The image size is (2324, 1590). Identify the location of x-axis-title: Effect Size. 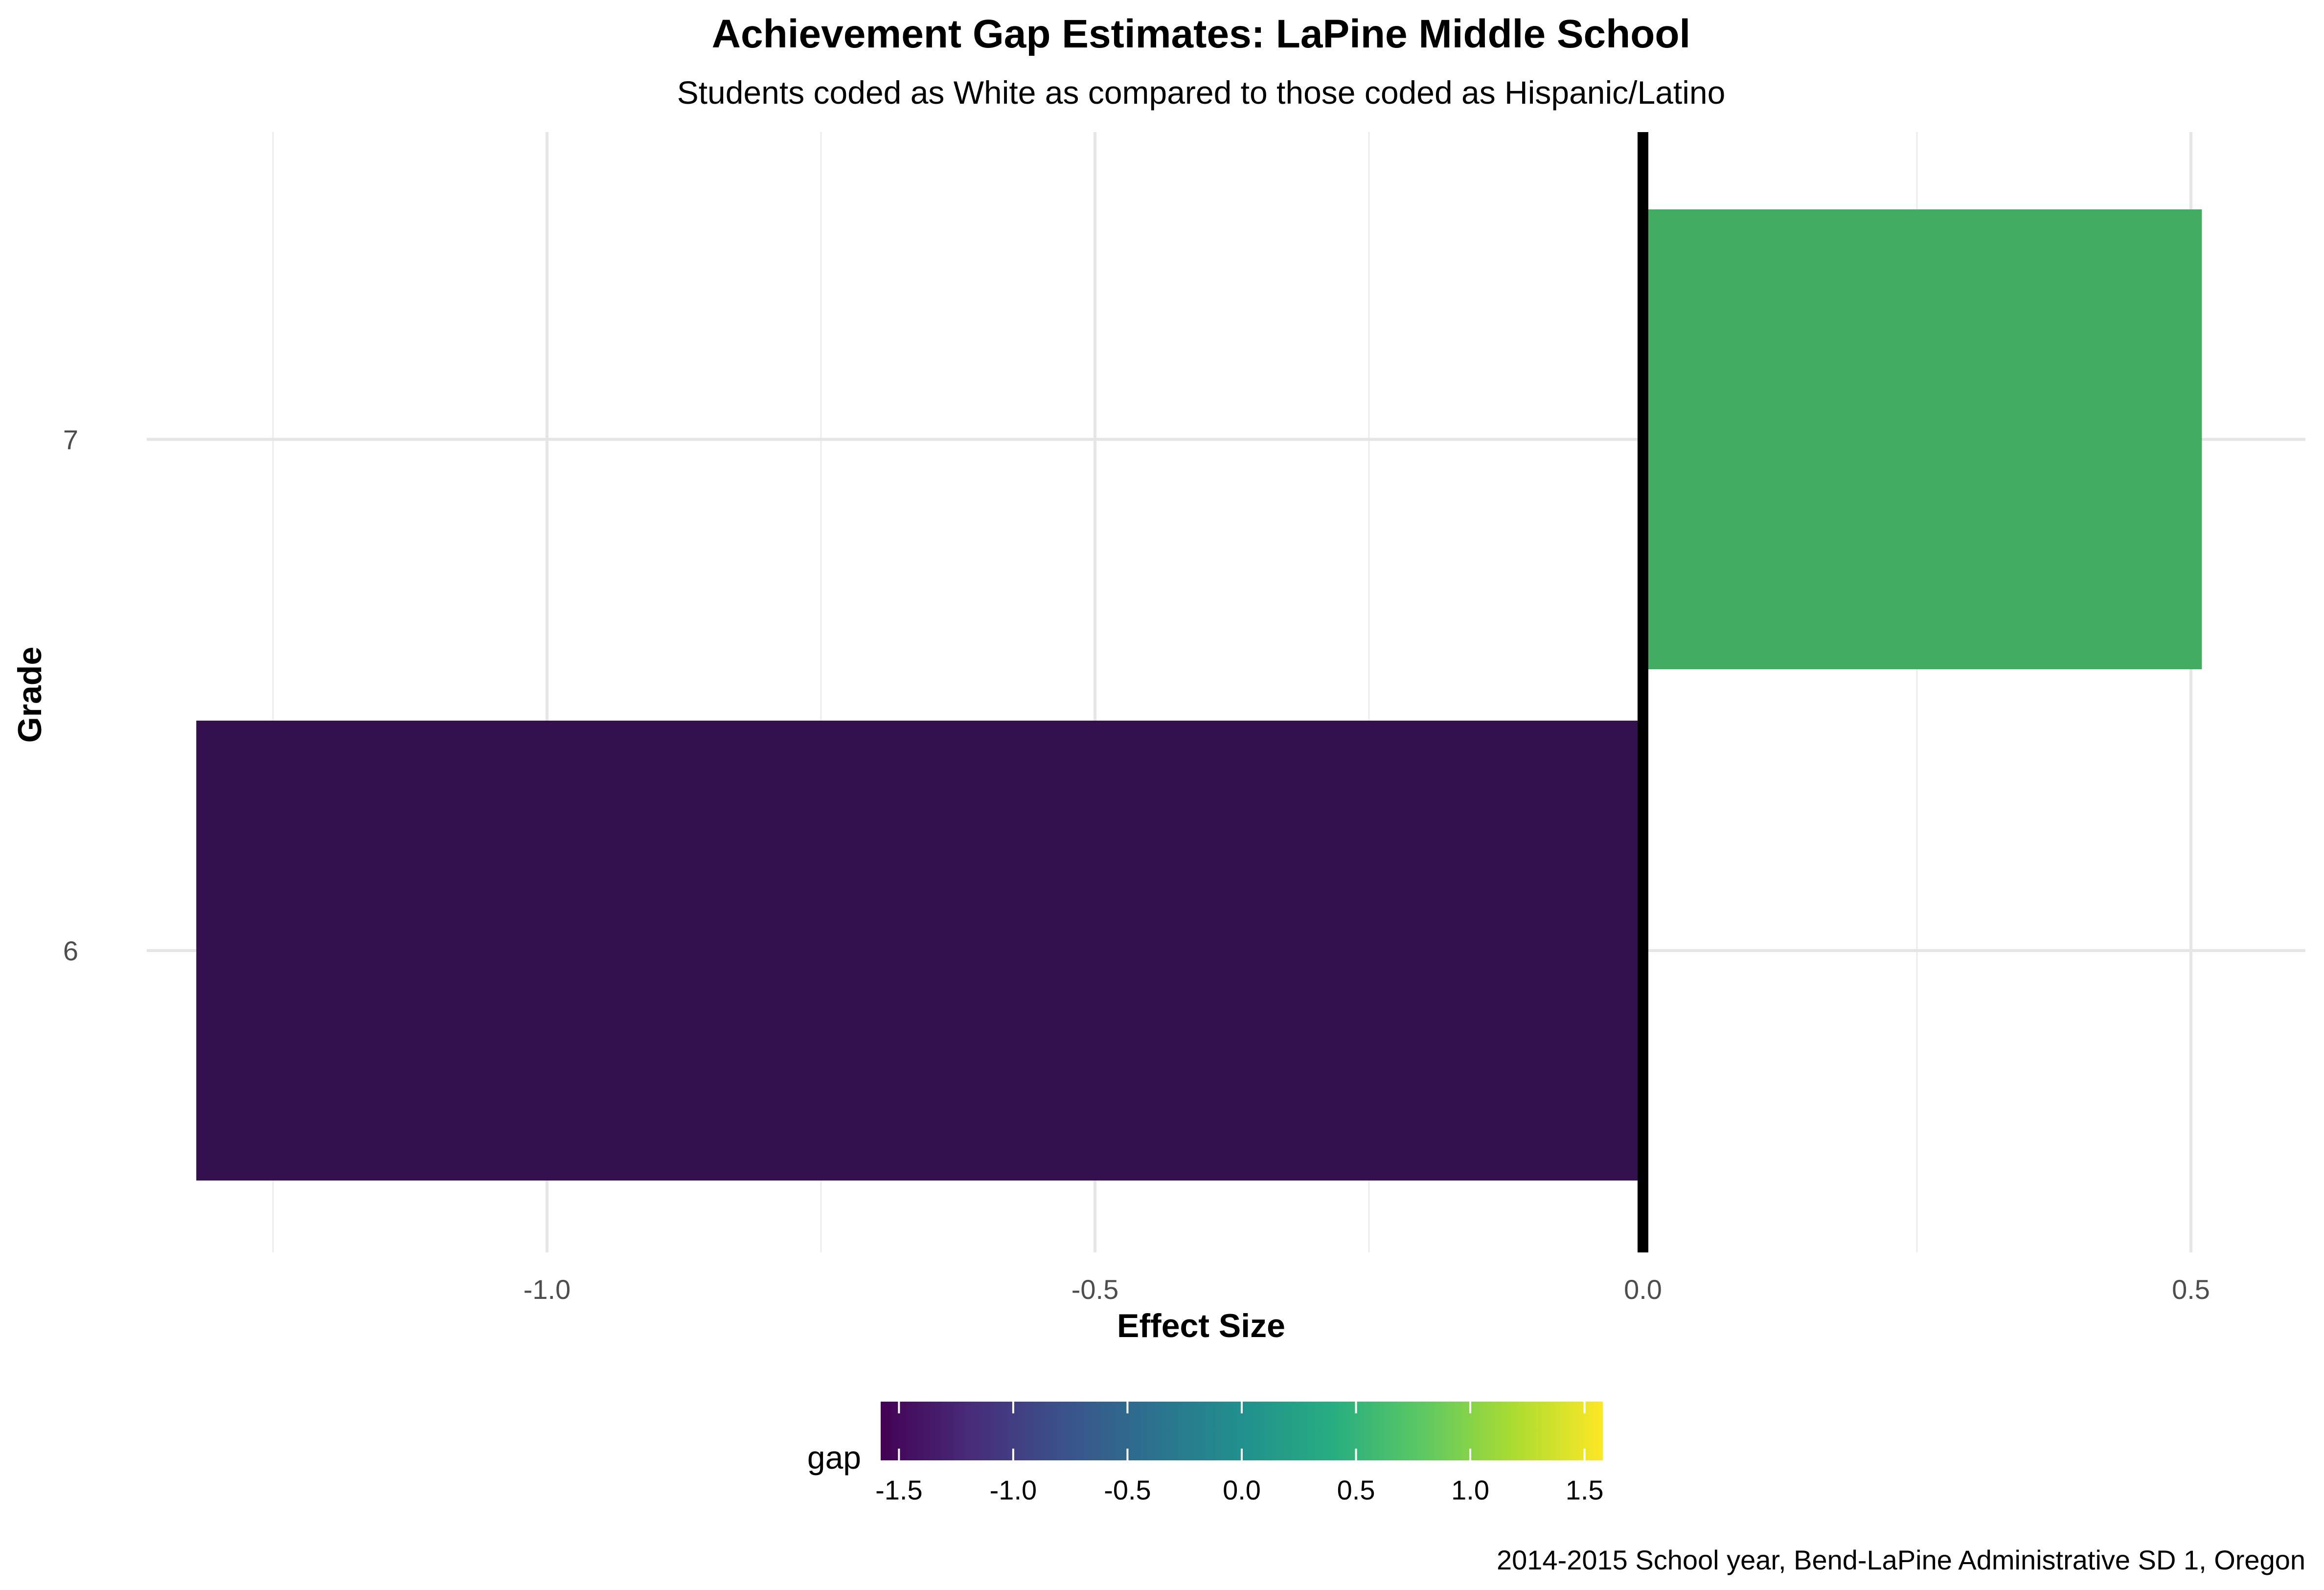
(1201, 1325).